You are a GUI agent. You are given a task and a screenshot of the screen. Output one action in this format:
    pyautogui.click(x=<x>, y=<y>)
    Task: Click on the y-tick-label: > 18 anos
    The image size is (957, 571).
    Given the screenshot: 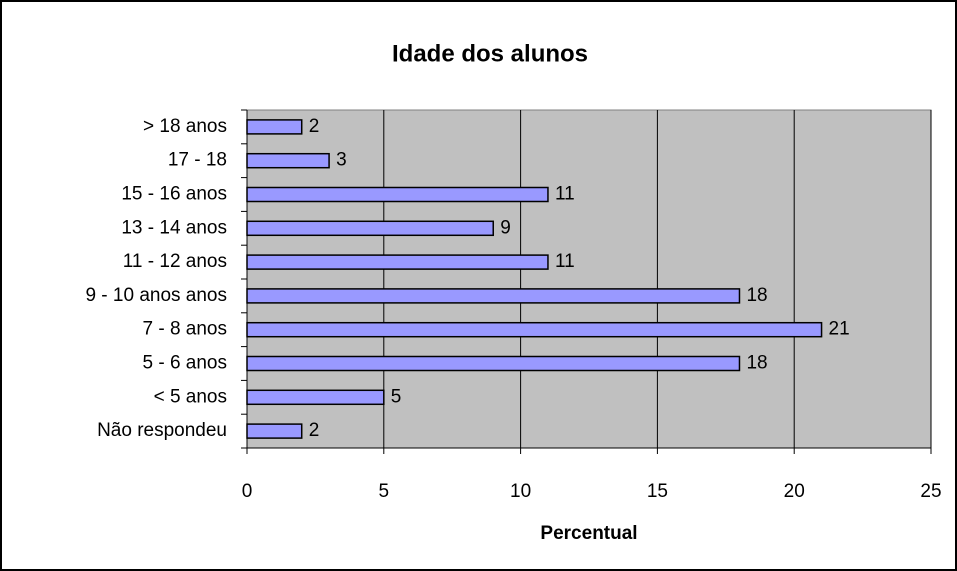 What is the action you would take?
    pyautogui.click(x=185, y=126)
    